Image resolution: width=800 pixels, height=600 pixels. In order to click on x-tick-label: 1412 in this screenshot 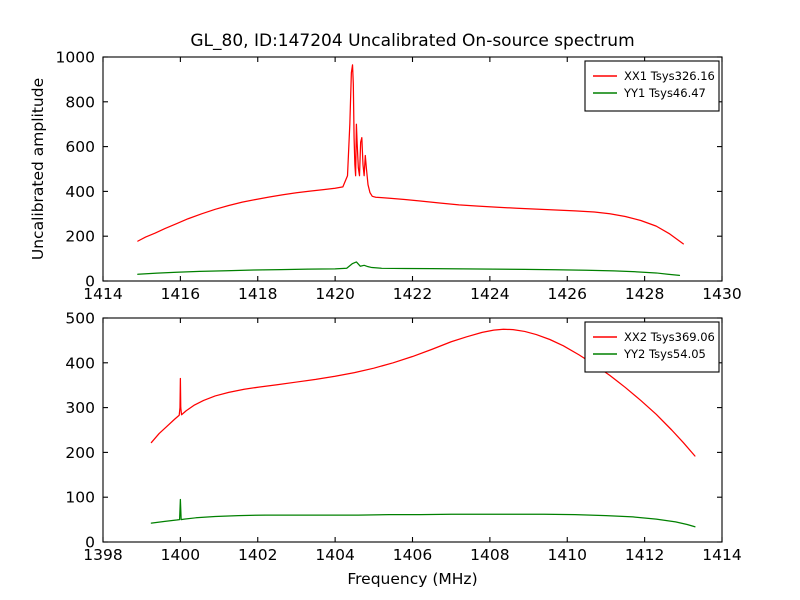, I will do `click(644, 555)`.